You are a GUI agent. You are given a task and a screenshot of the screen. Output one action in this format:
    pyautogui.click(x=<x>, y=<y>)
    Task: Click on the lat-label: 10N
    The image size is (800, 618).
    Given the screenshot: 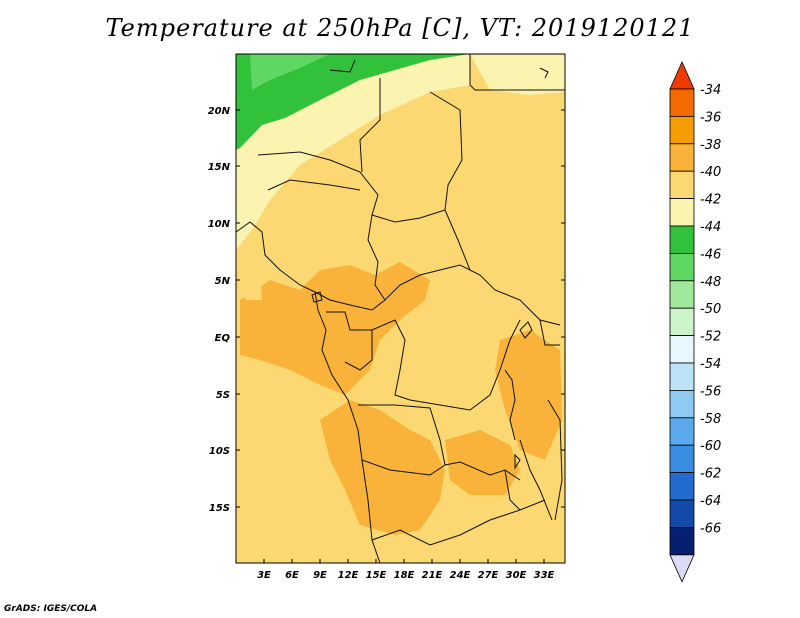 What is the action you would take?
    pyautogui.click(x=219, y=224)
    